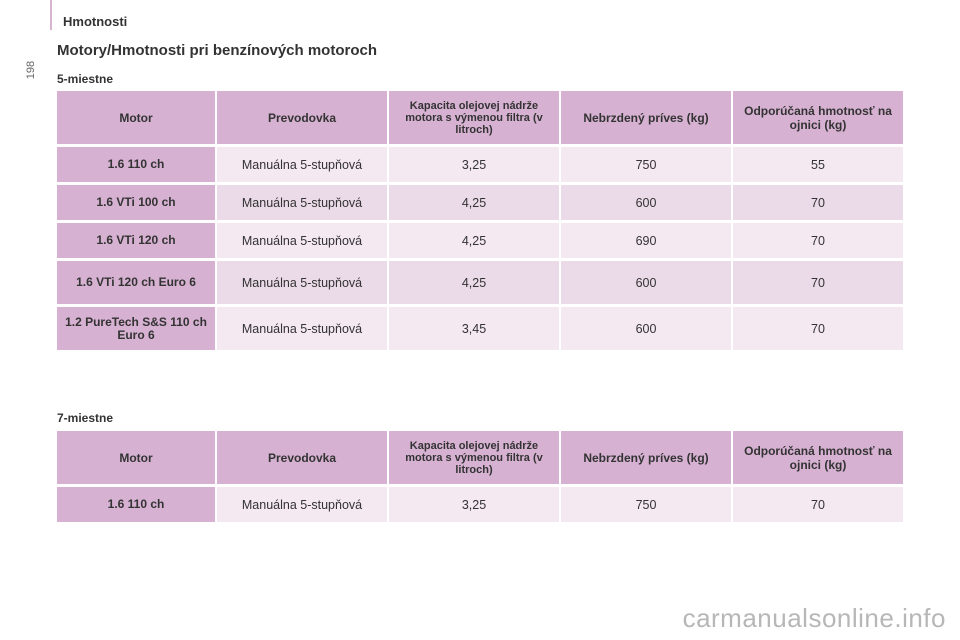 This screenshot has height=640, width=960. I want to click on section-title: Hmotnosti, so click(95, 21).